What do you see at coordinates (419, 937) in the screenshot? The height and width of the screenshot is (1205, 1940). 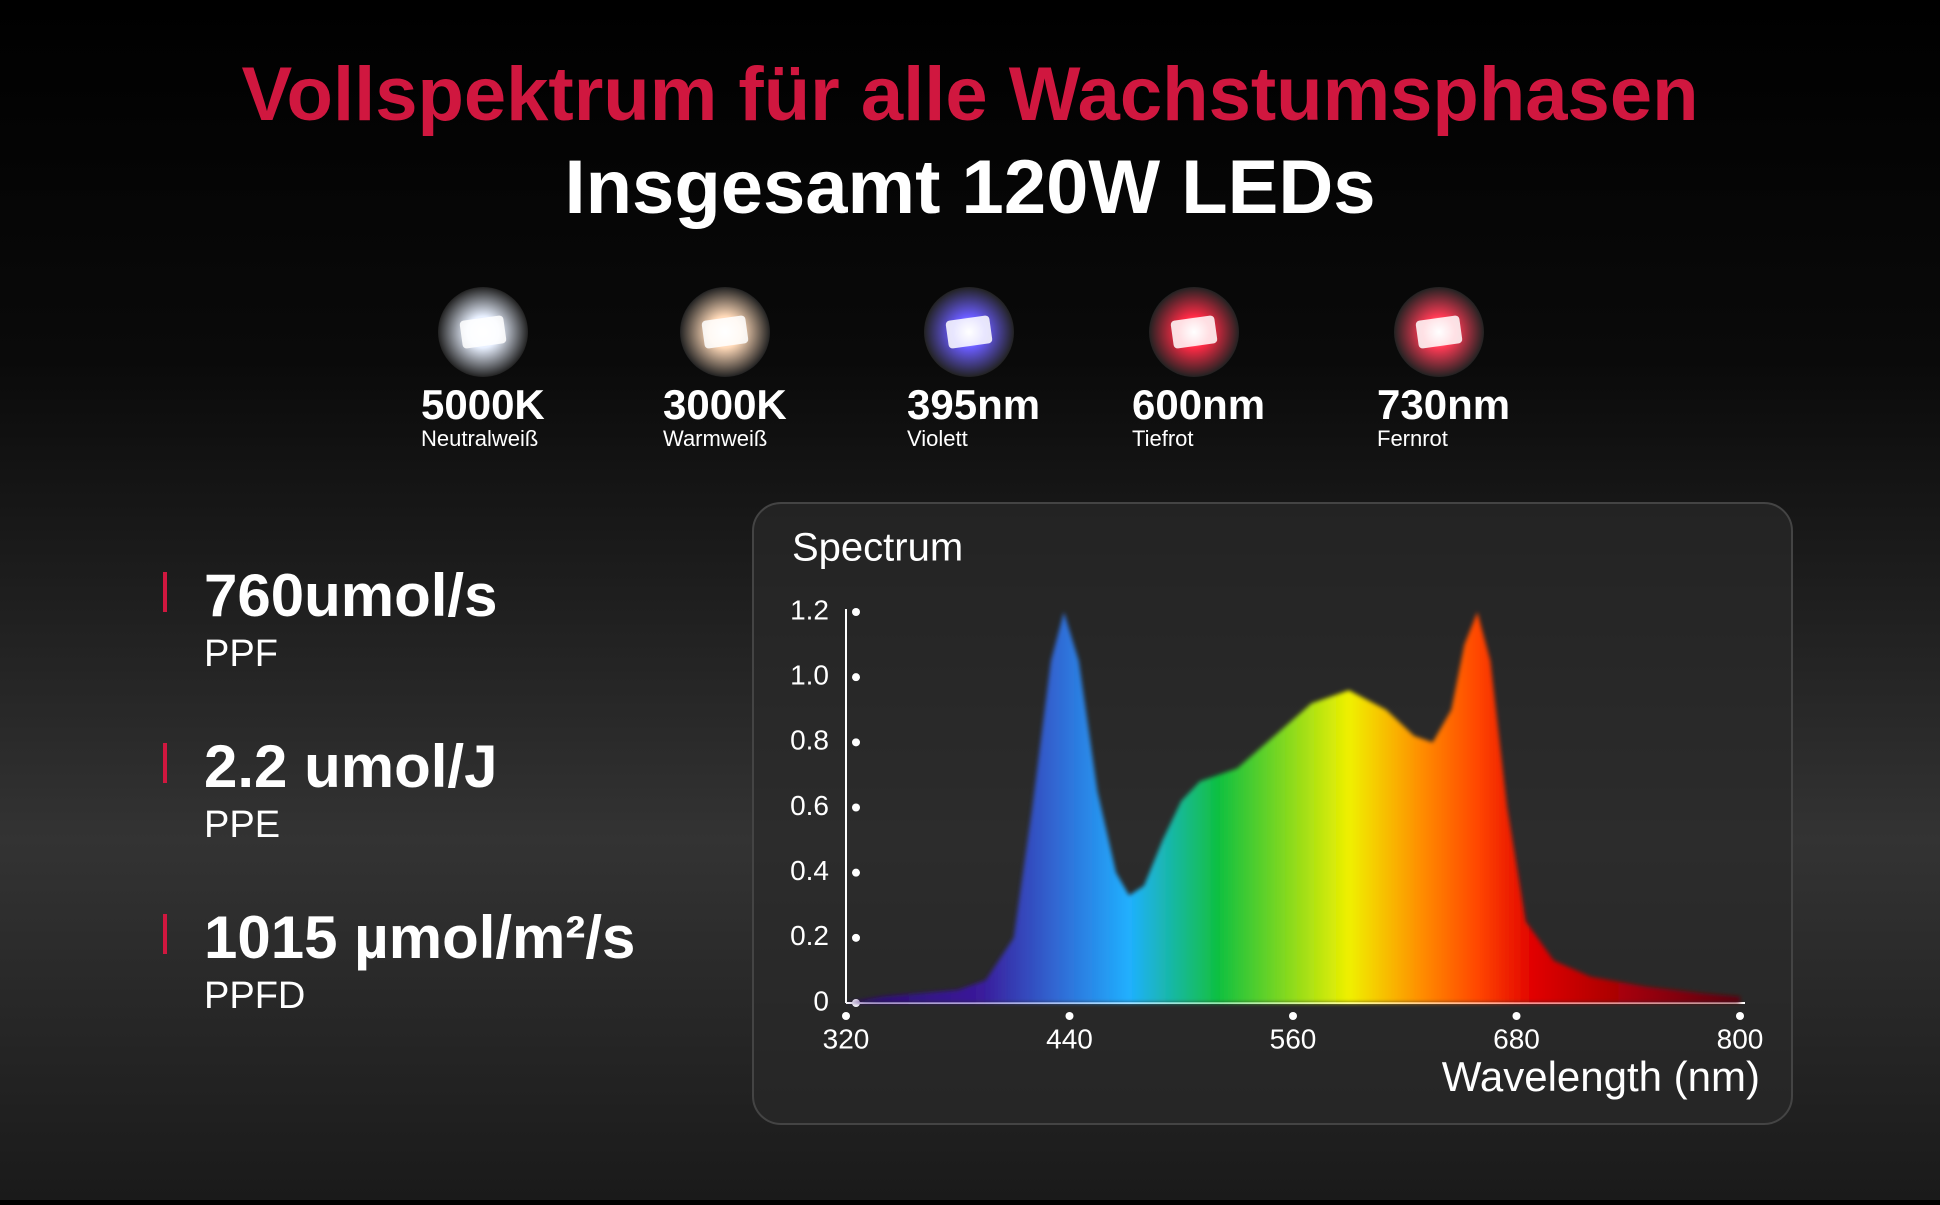 I see `stat-value: 1015 µmol/m²/s` at bounding box center [419, 937].